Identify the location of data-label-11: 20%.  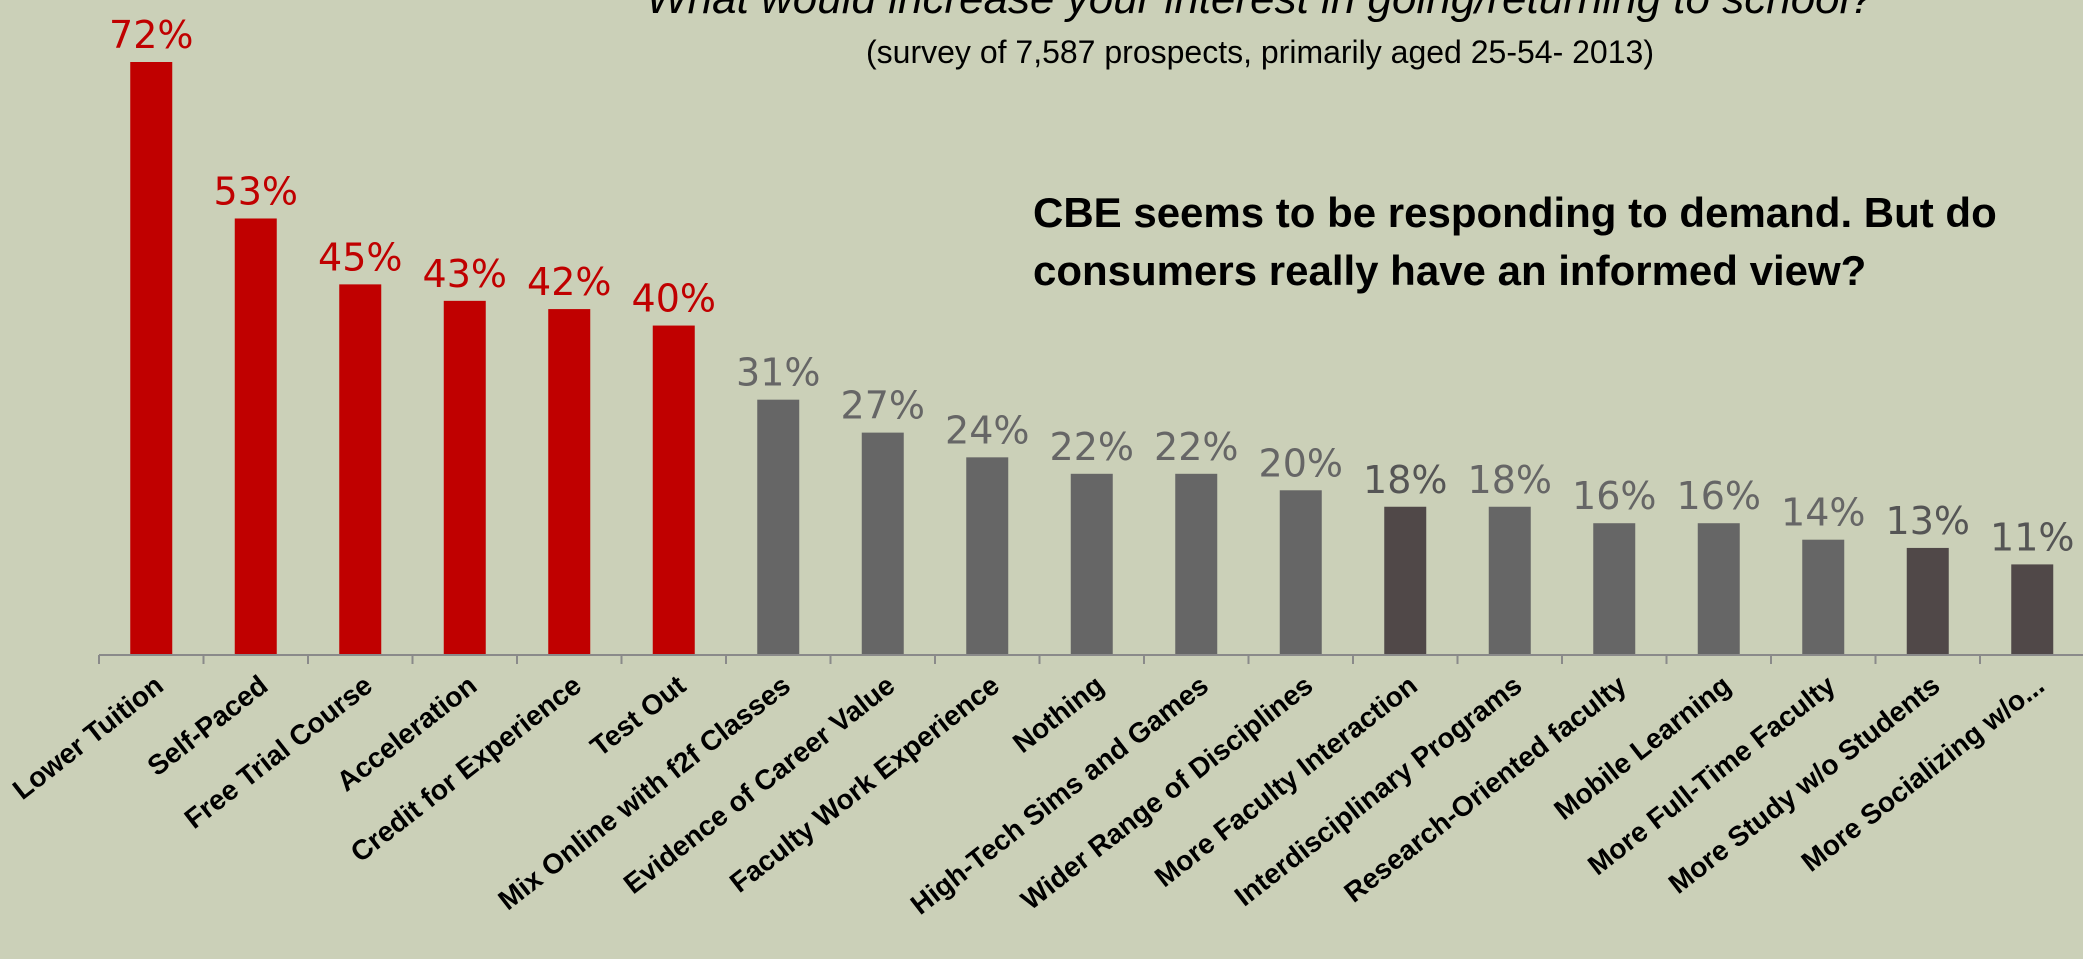
(1301, 463).